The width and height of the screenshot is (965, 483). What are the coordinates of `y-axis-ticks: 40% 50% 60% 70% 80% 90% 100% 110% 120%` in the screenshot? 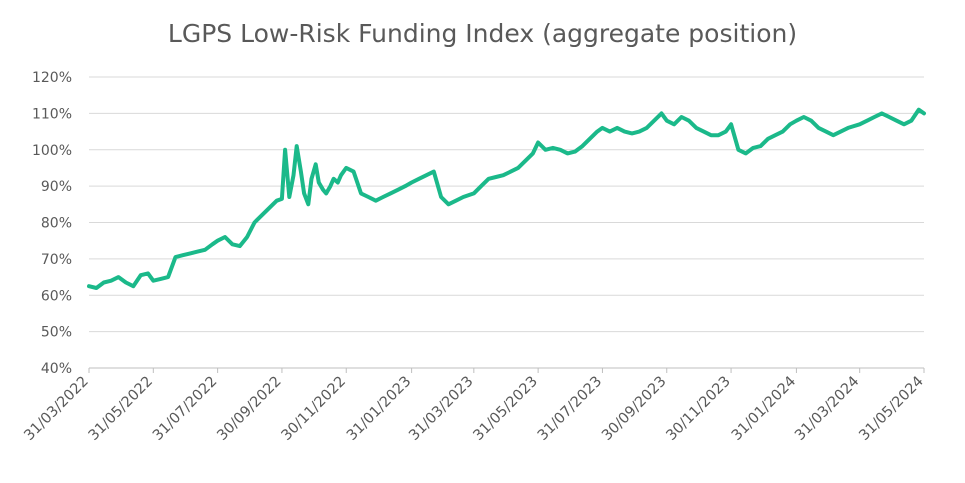 It's located at (52, 223).